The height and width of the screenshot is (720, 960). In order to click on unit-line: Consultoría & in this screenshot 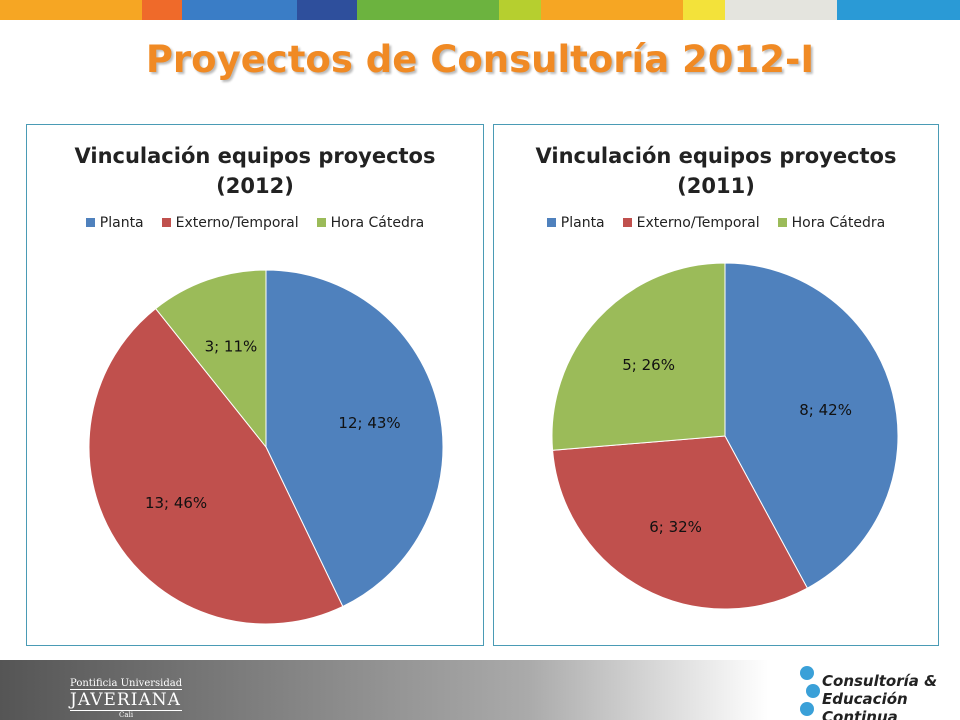, I will do `click(880, 681)`.